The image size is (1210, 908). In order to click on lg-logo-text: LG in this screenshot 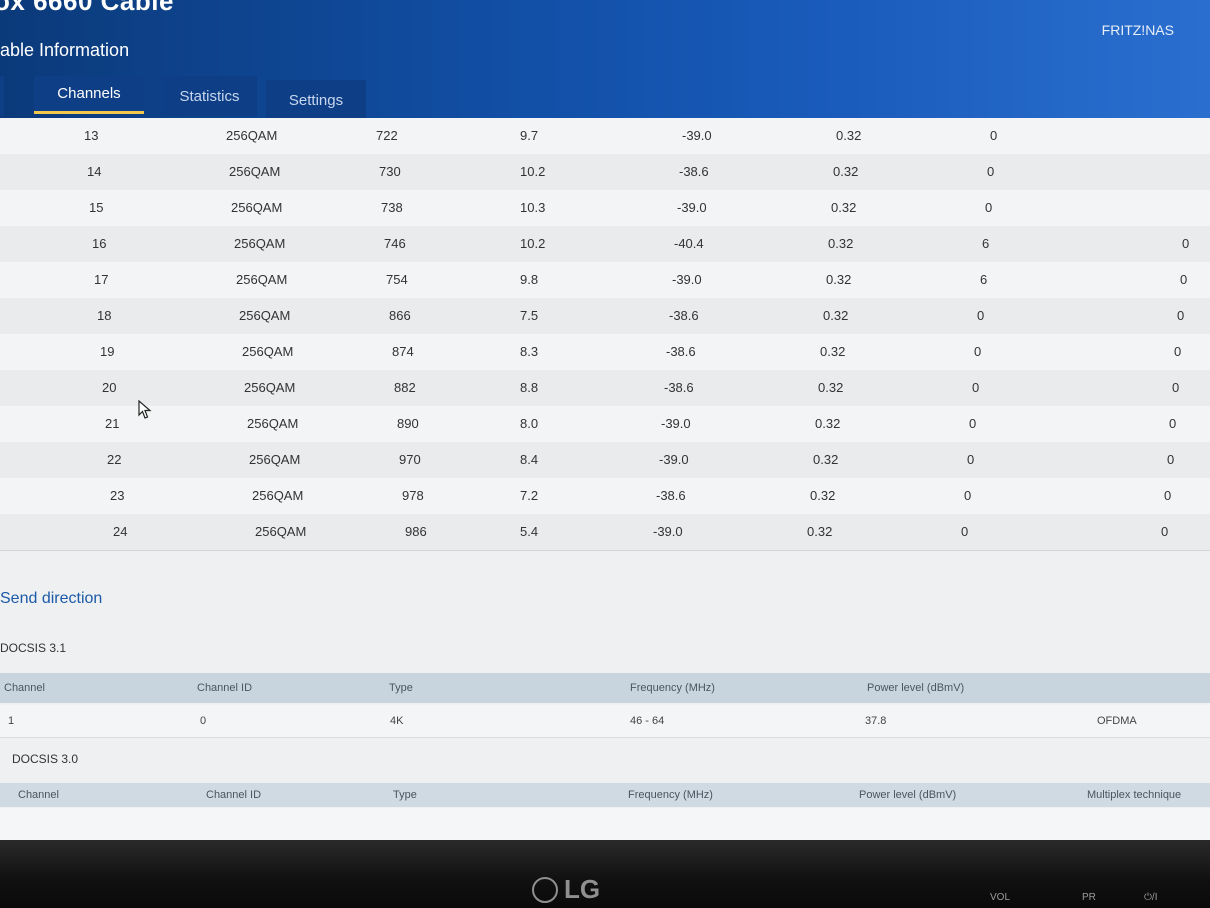, I will do `click(582, 889)`.